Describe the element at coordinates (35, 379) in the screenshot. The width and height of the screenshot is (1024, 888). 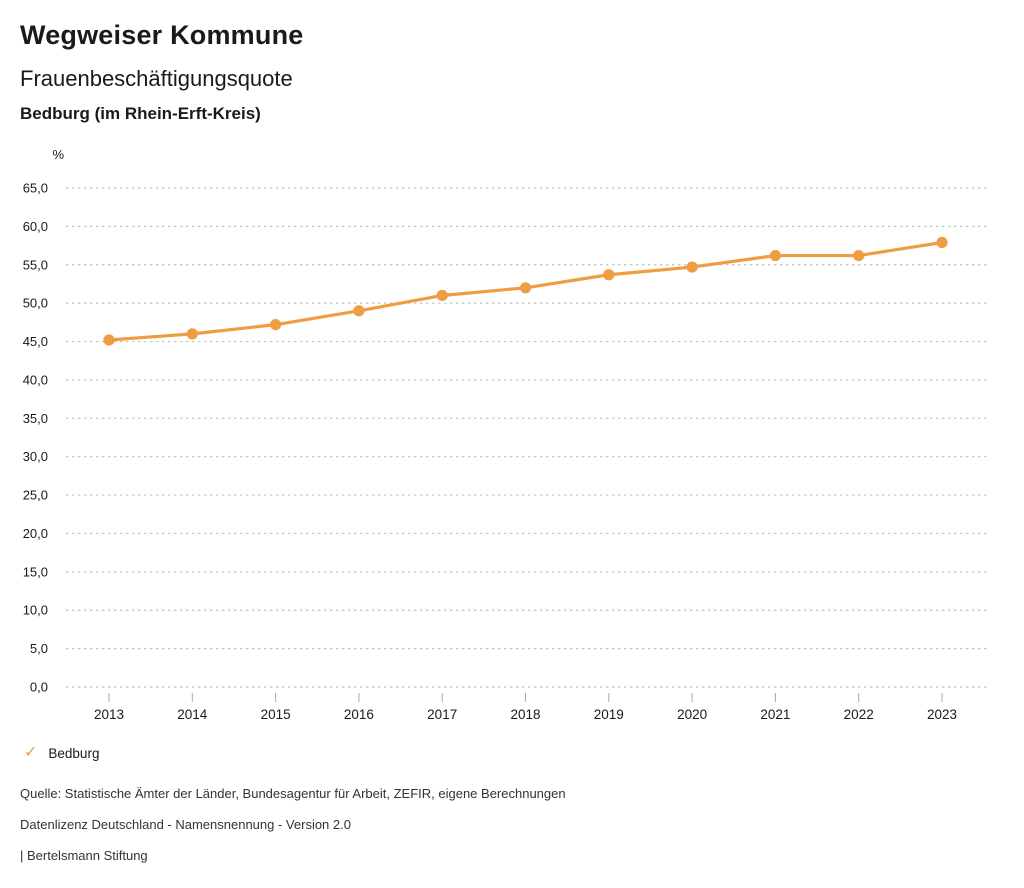
I see `y-tick-label: 40,0` at that location.